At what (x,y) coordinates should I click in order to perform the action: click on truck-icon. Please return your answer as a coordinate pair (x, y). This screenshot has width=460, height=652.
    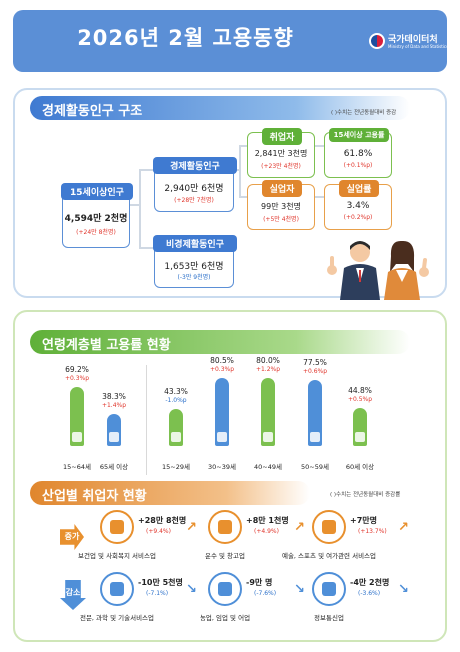
    Looking at the image, I should click on (225, 527).